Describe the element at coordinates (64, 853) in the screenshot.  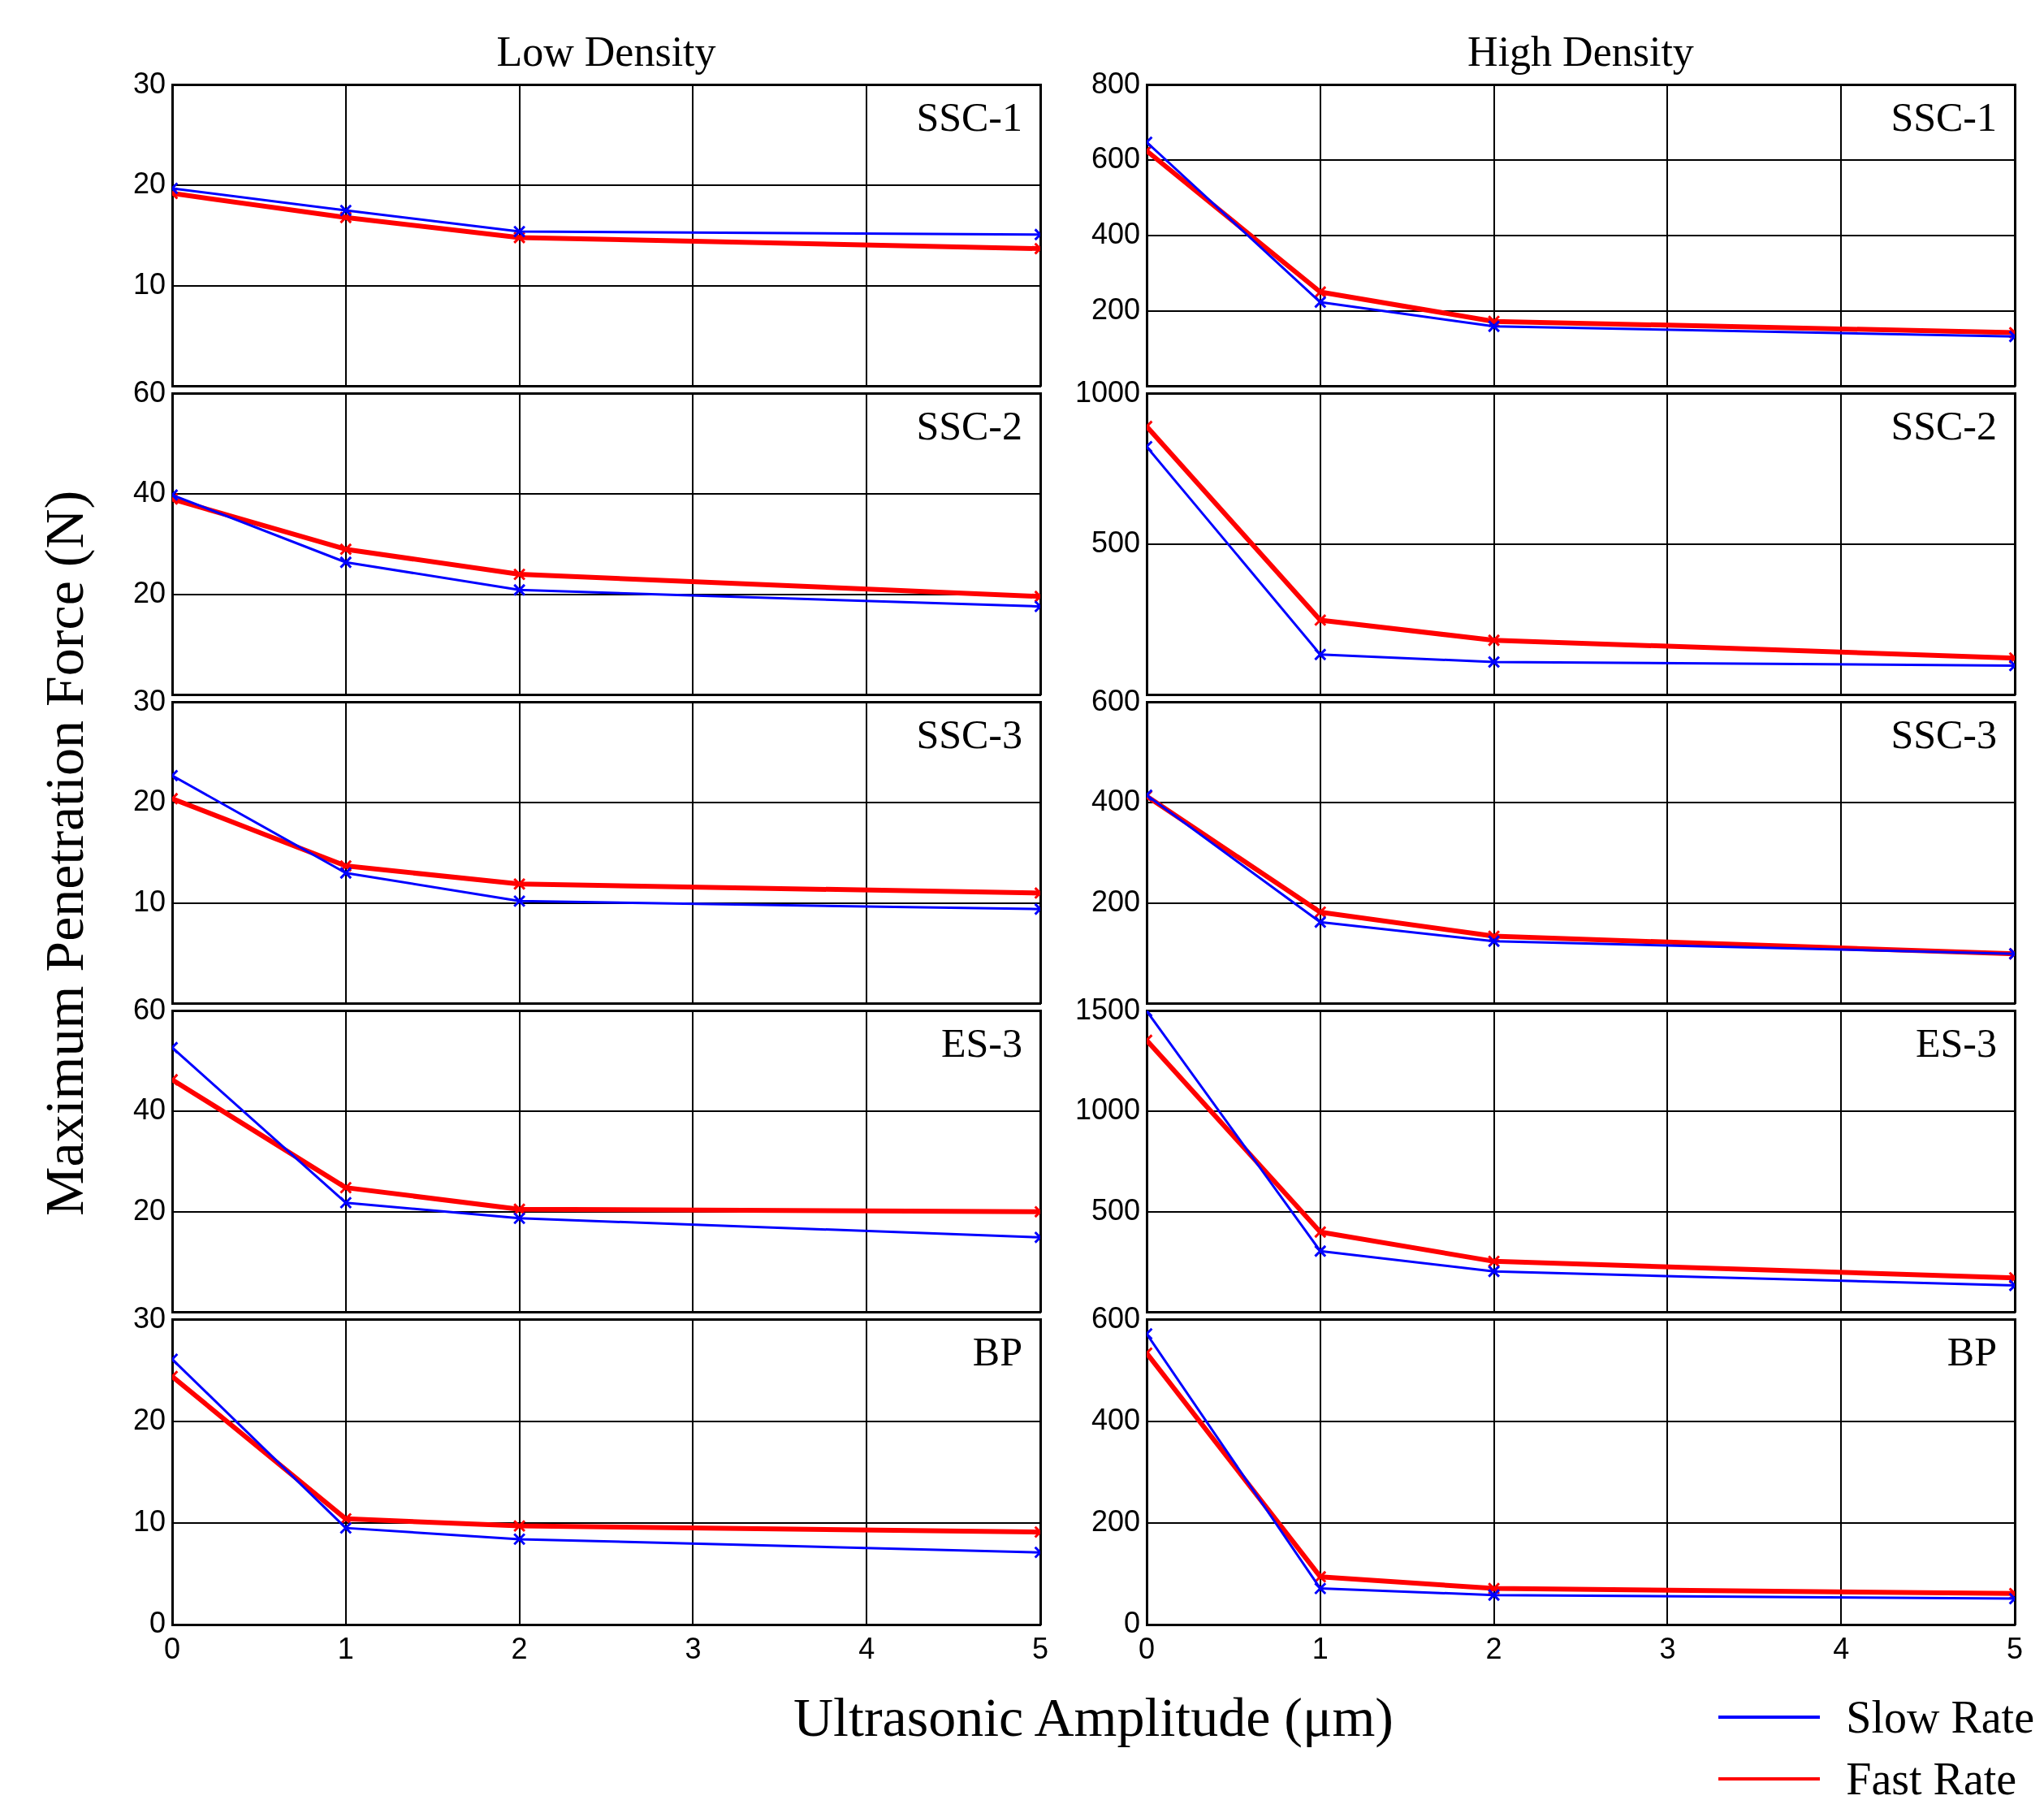
I see `y-axis-title: Maximum Penetration Force (N)` at that location.